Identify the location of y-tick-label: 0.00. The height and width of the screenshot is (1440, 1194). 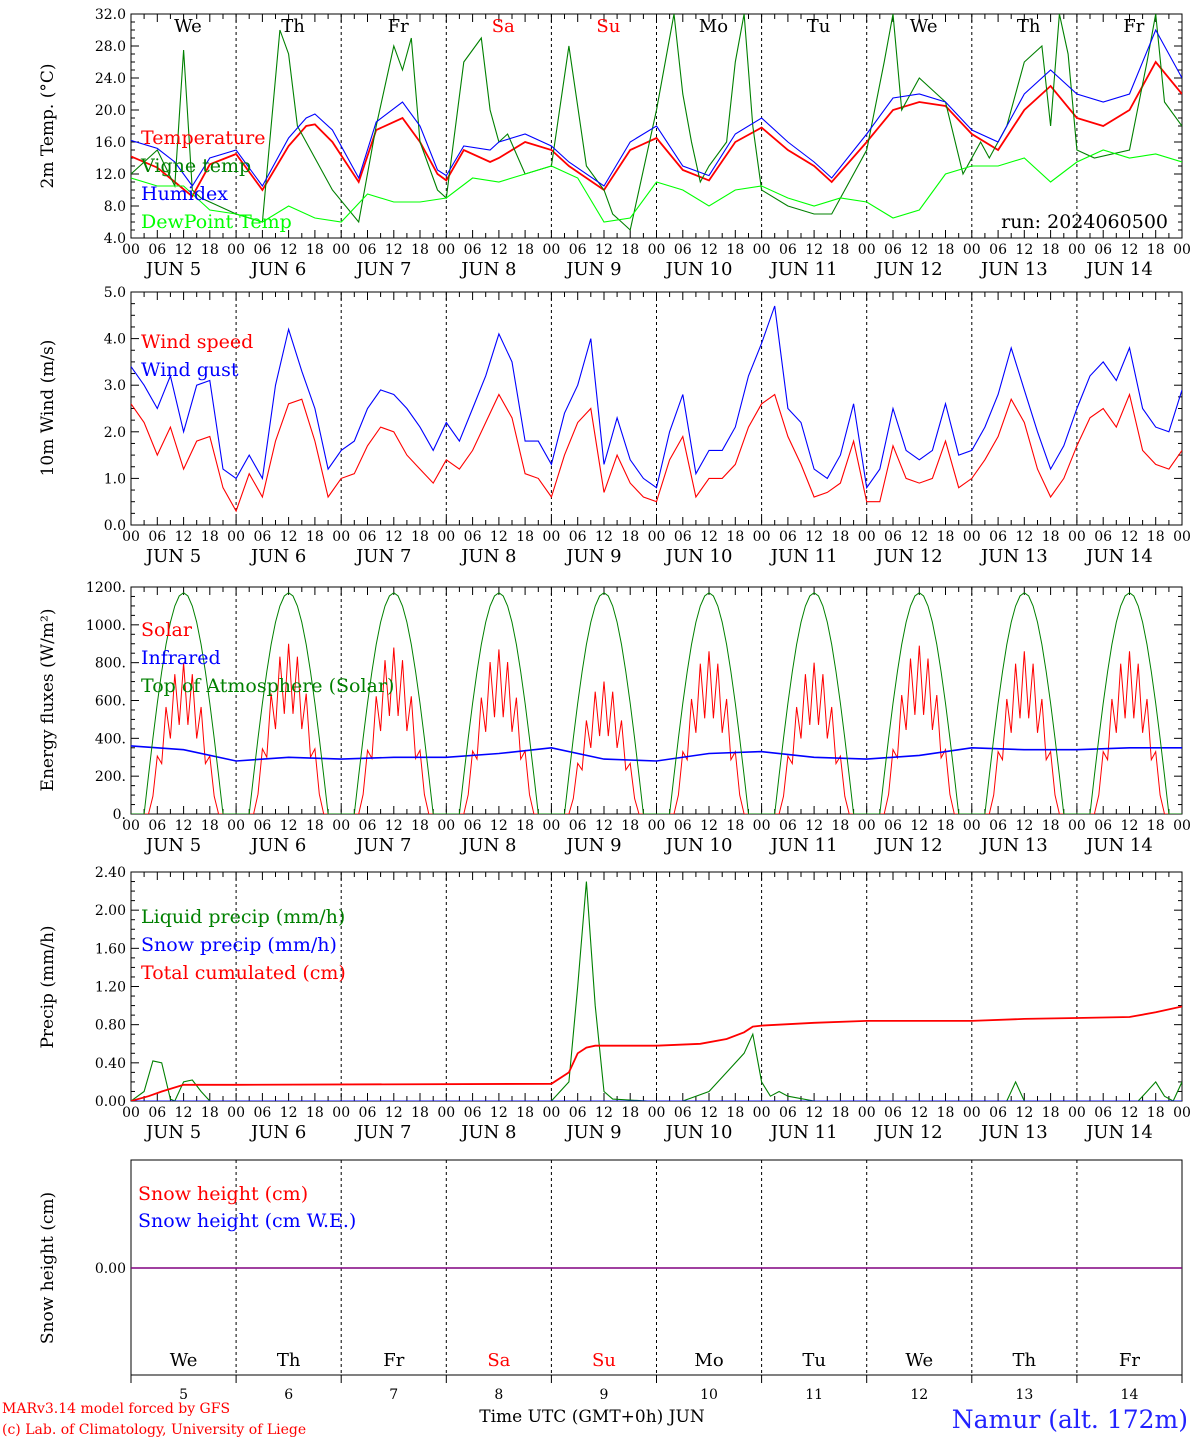
(110, 1102).